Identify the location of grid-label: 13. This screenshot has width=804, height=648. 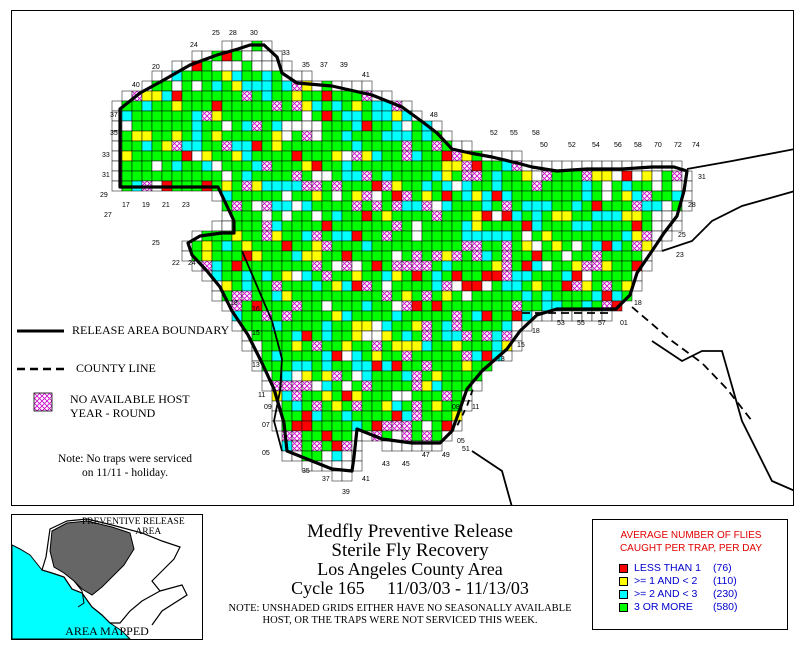
(256, 365).